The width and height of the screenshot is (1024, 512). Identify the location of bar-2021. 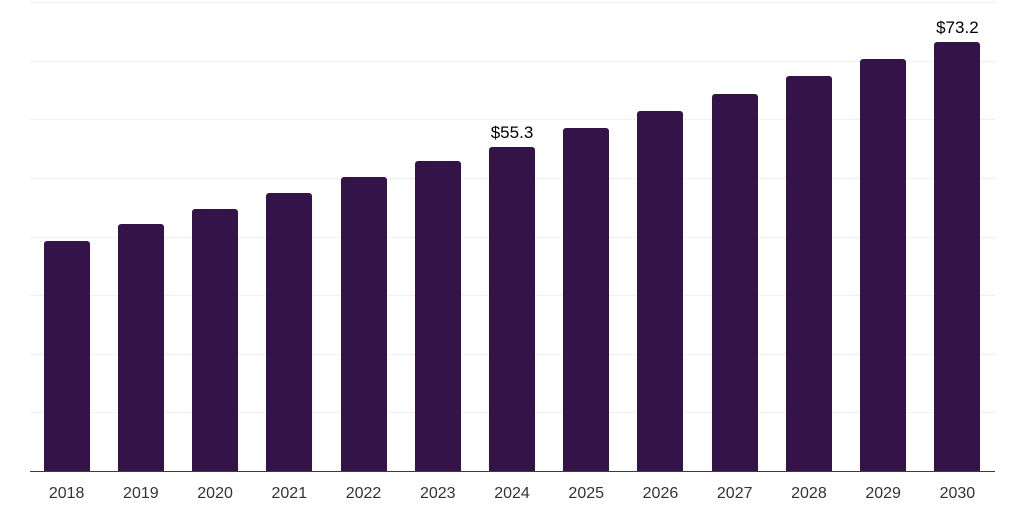
(289, 332).